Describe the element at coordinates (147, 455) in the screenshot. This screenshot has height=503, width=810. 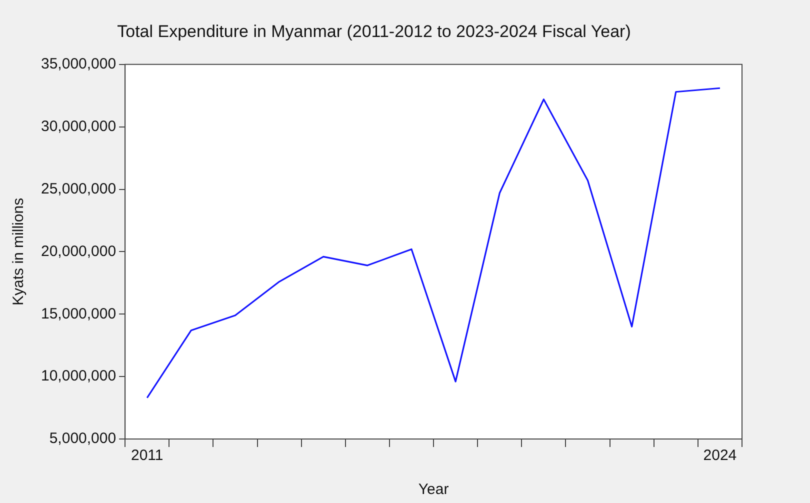
I see `x-tick-label: 2011` at that location.